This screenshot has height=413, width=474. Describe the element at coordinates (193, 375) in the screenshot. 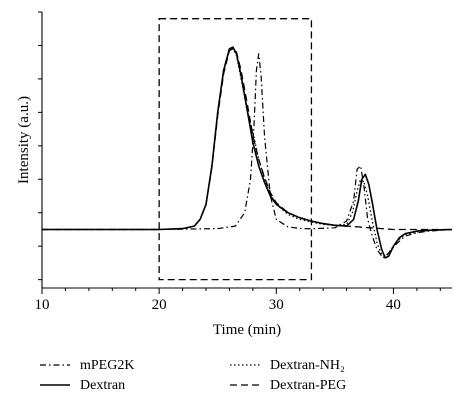

I see `legend: mPEG2K Dextran-NH₂ Dextran Dextran-PEG` at that location.